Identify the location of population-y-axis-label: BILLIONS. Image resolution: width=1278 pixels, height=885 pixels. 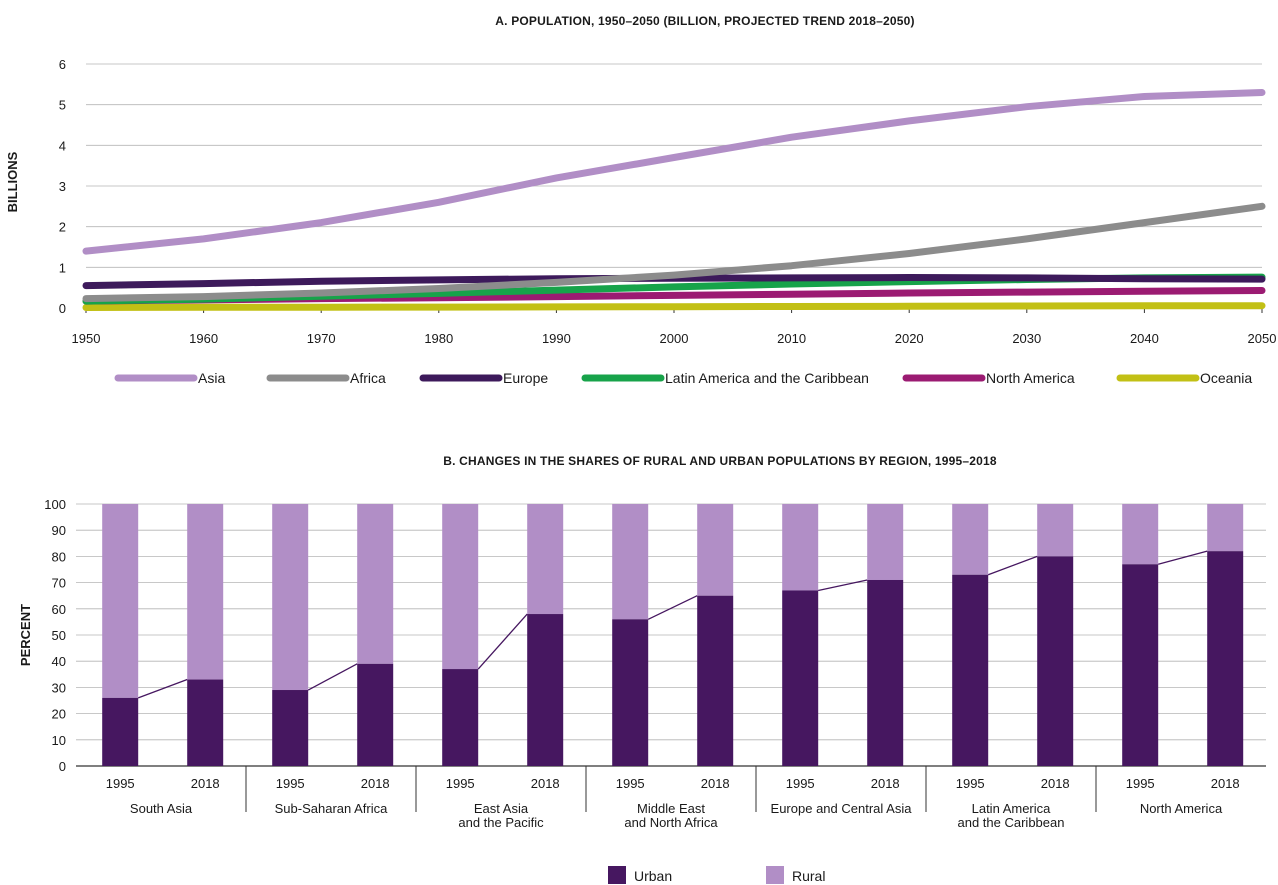
(12, 181).